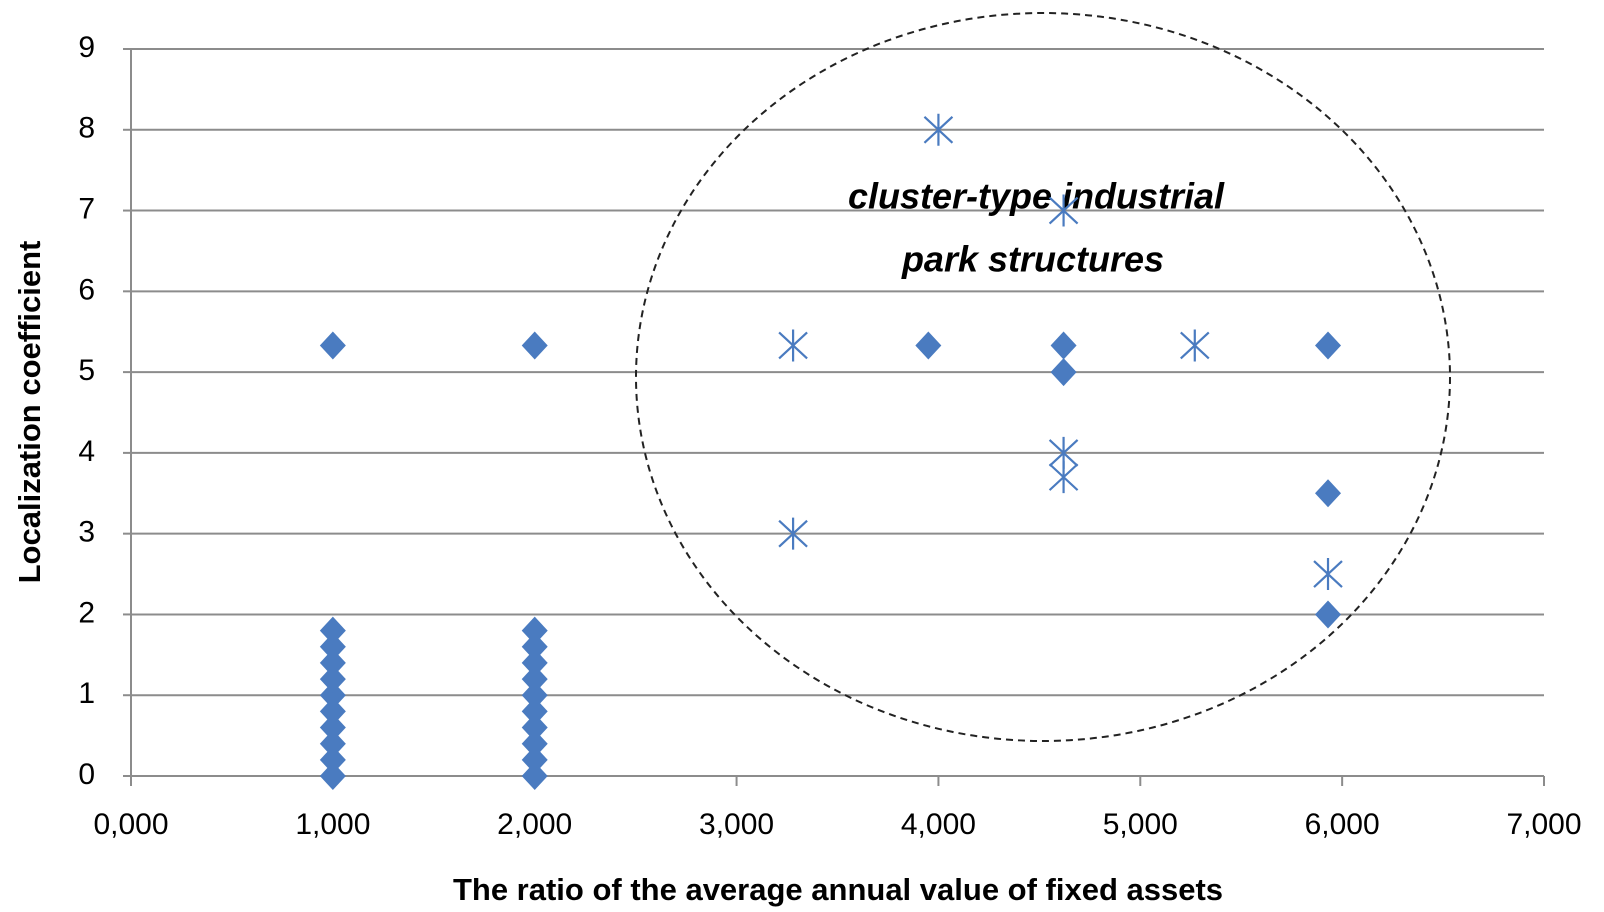 The image size is (1604, 912). What do you see at coordinates (938, 824) in the screenshot?
I see `x-tick-label: 4,000` at bounding box center [938, 824].